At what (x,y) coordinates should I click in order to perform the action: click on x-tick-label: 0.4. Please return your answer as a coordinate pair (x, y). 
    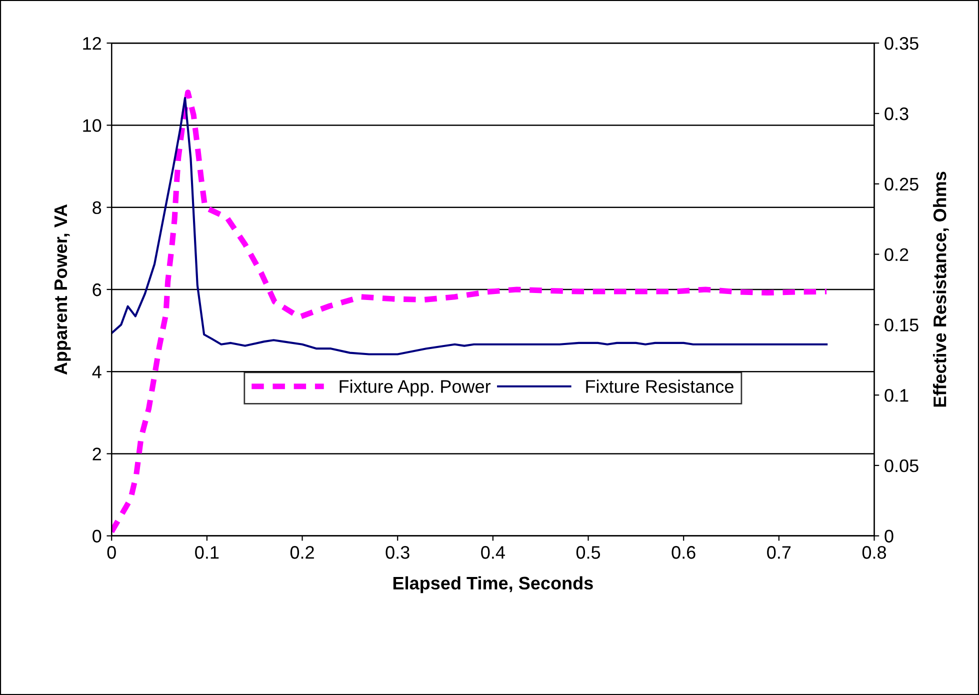
    Looking at the image, I should click on (493, 552).